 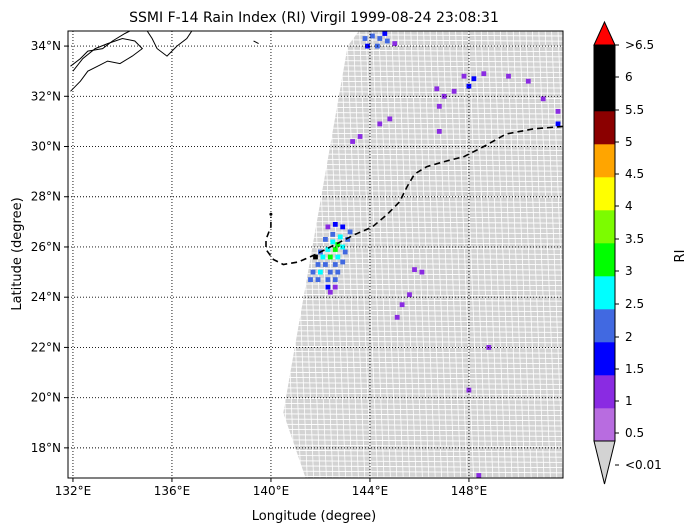 What do you see at coordinates (634, 369) in the screenshot?
I see `colorbar-tick-label: 1.5` at bounding box center [634, 369].